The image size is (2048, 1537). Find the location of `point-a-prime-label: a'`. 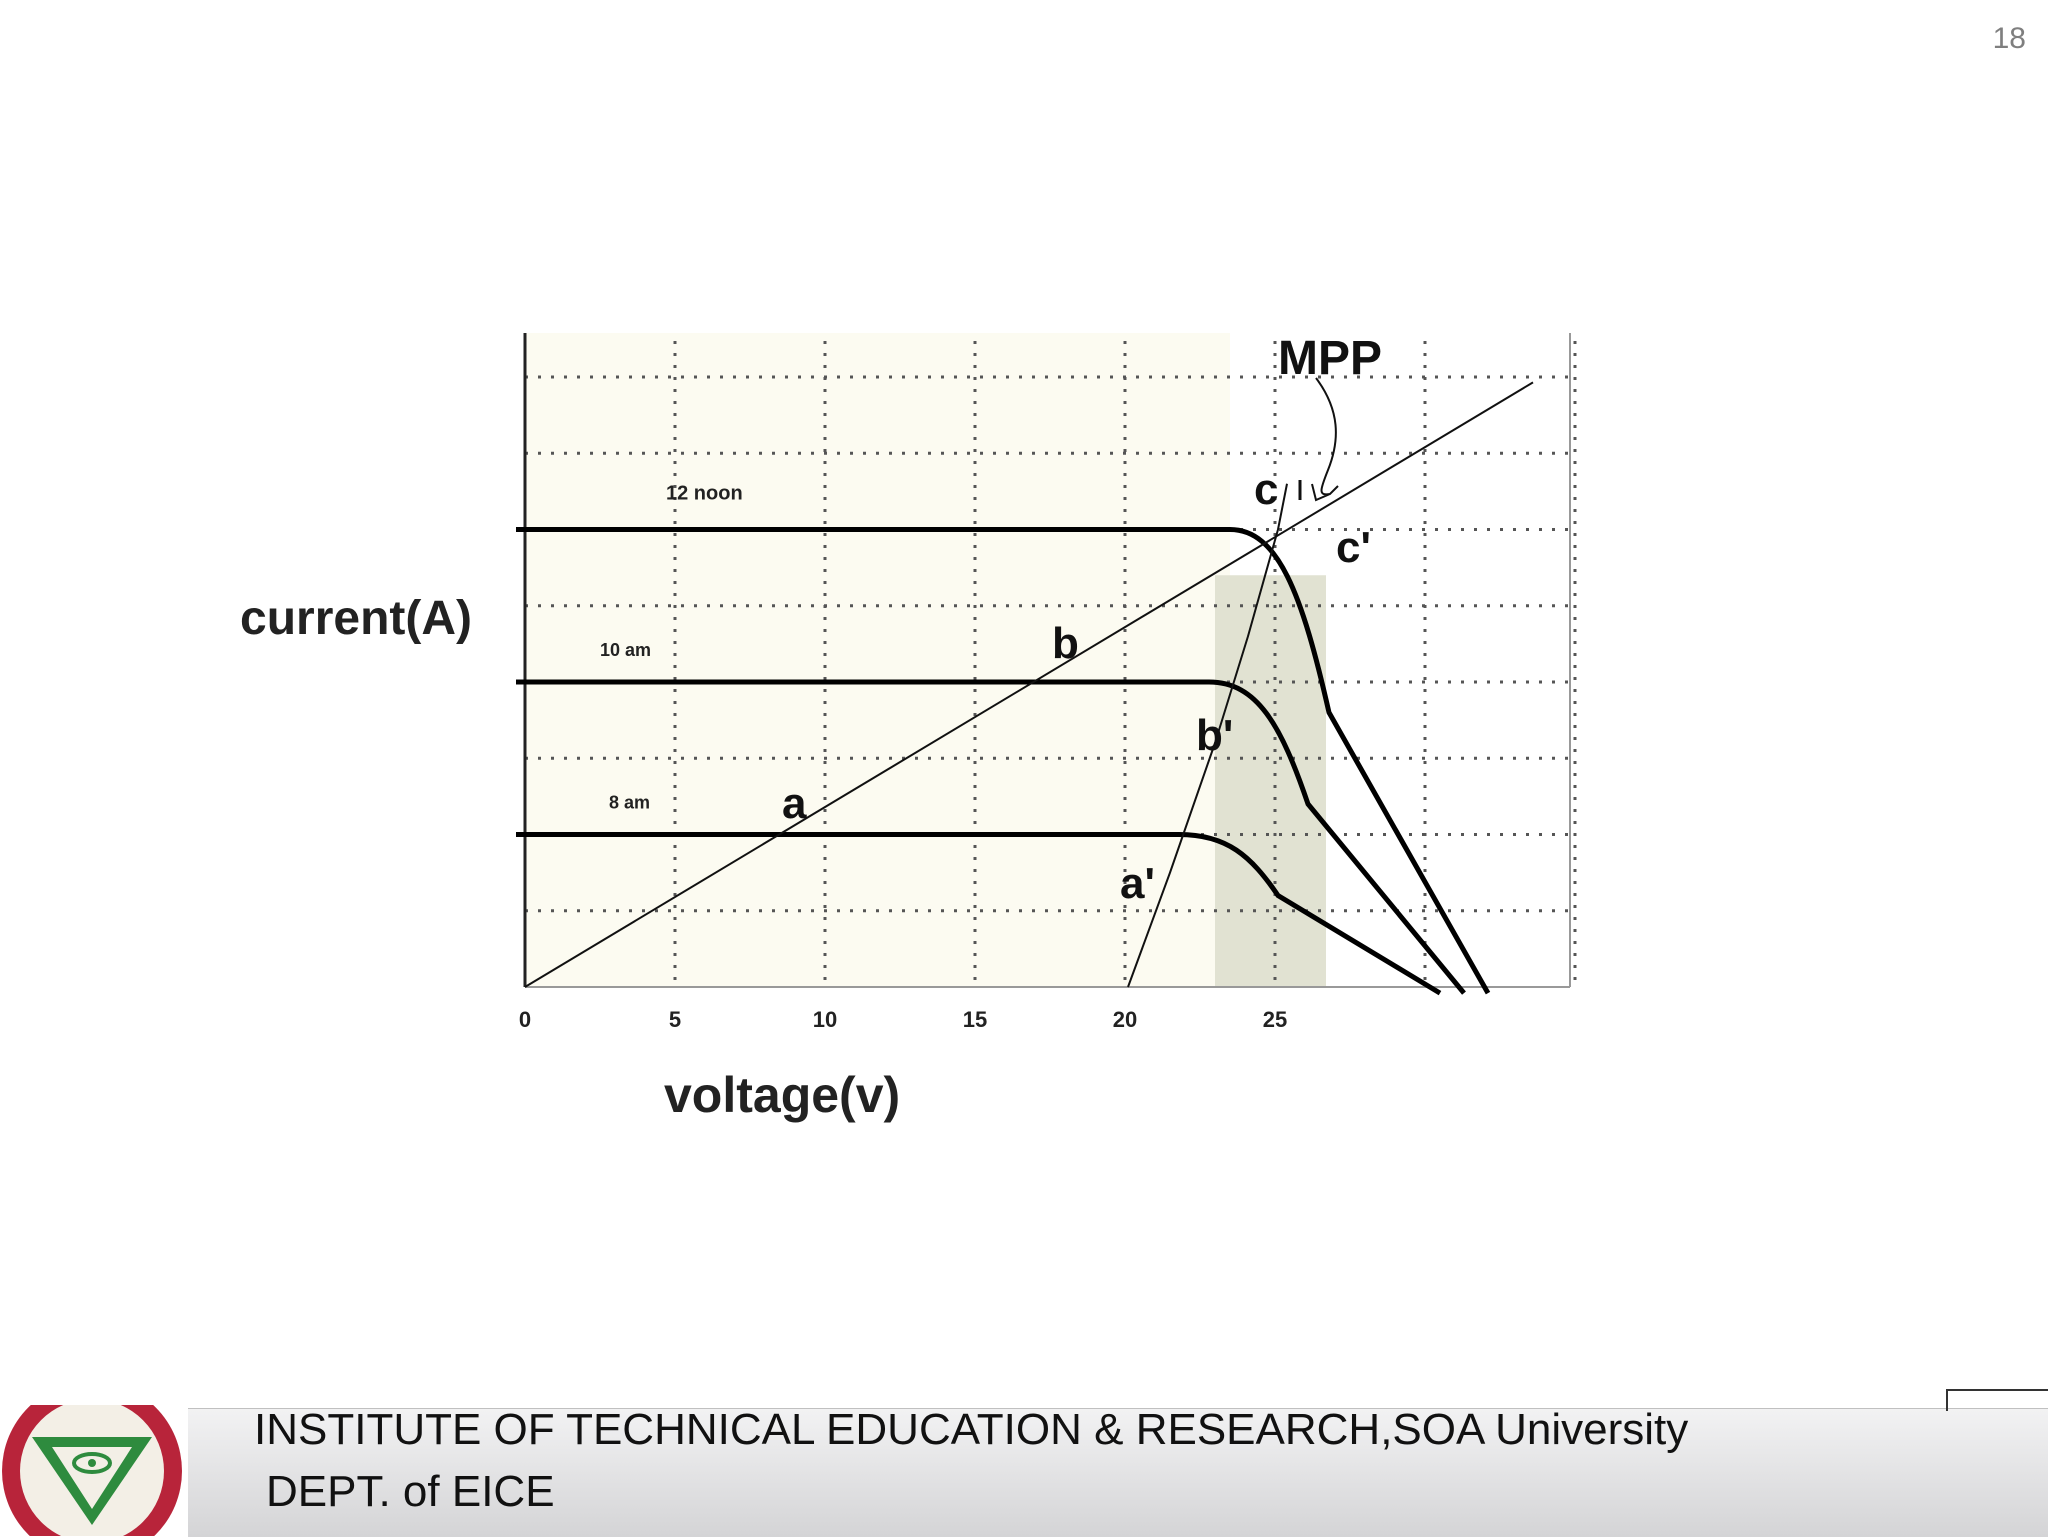

point-a-prime-label: a' is located at coordinates (1137, 883).